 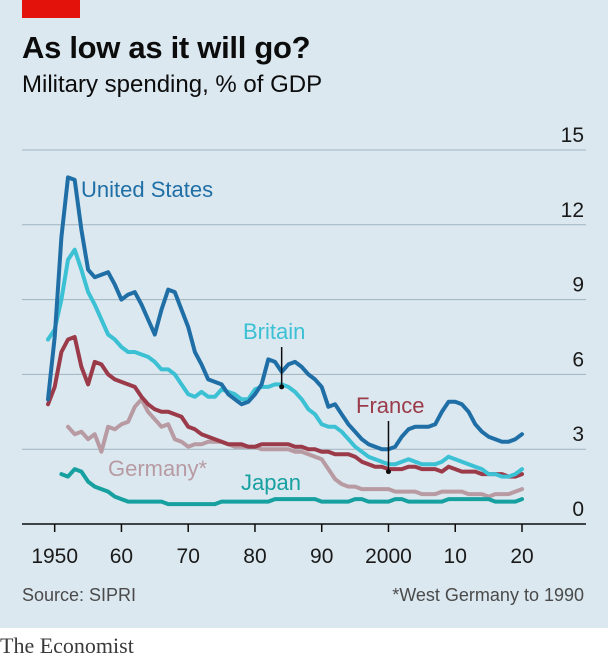 What do you see at coordinates (578, 285) in the screenshot?
I see `y-tick-label: 9` at bounding box center [578, 285].